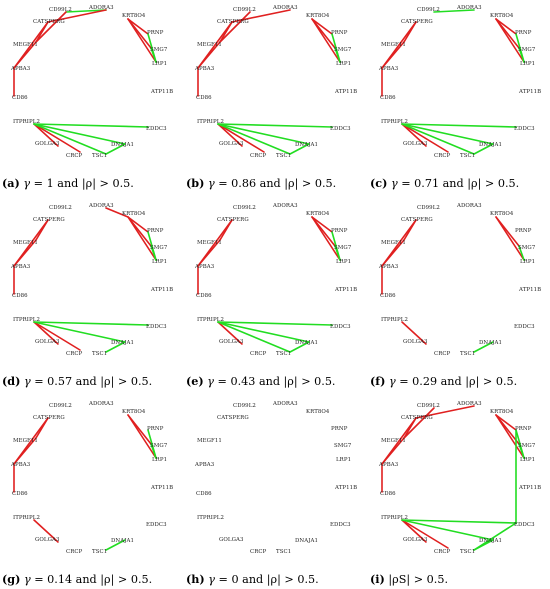 The height and width of the screenshot is (589, 550). I want to click on caption-value: 0.29, so click(425, 381).